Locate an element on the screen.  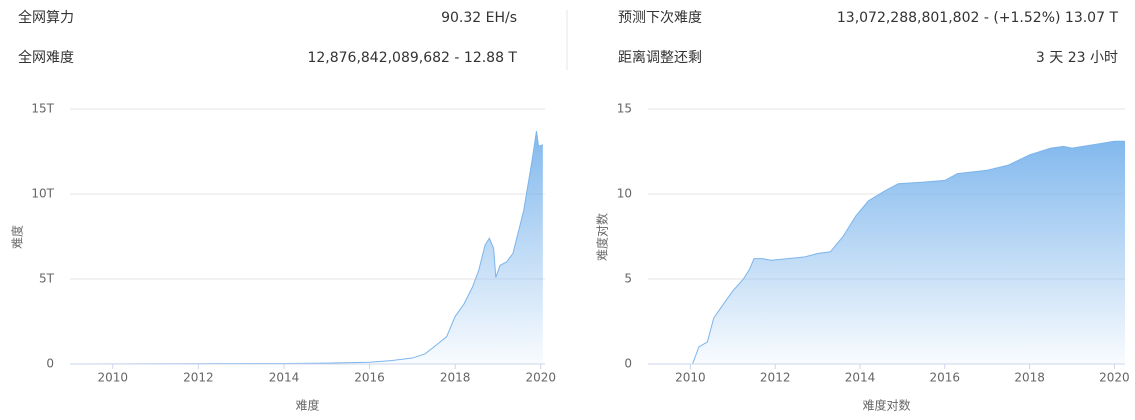
stat-value: 12,876,842,089,682 - 12.88 T is located at coordinates (412, 58).